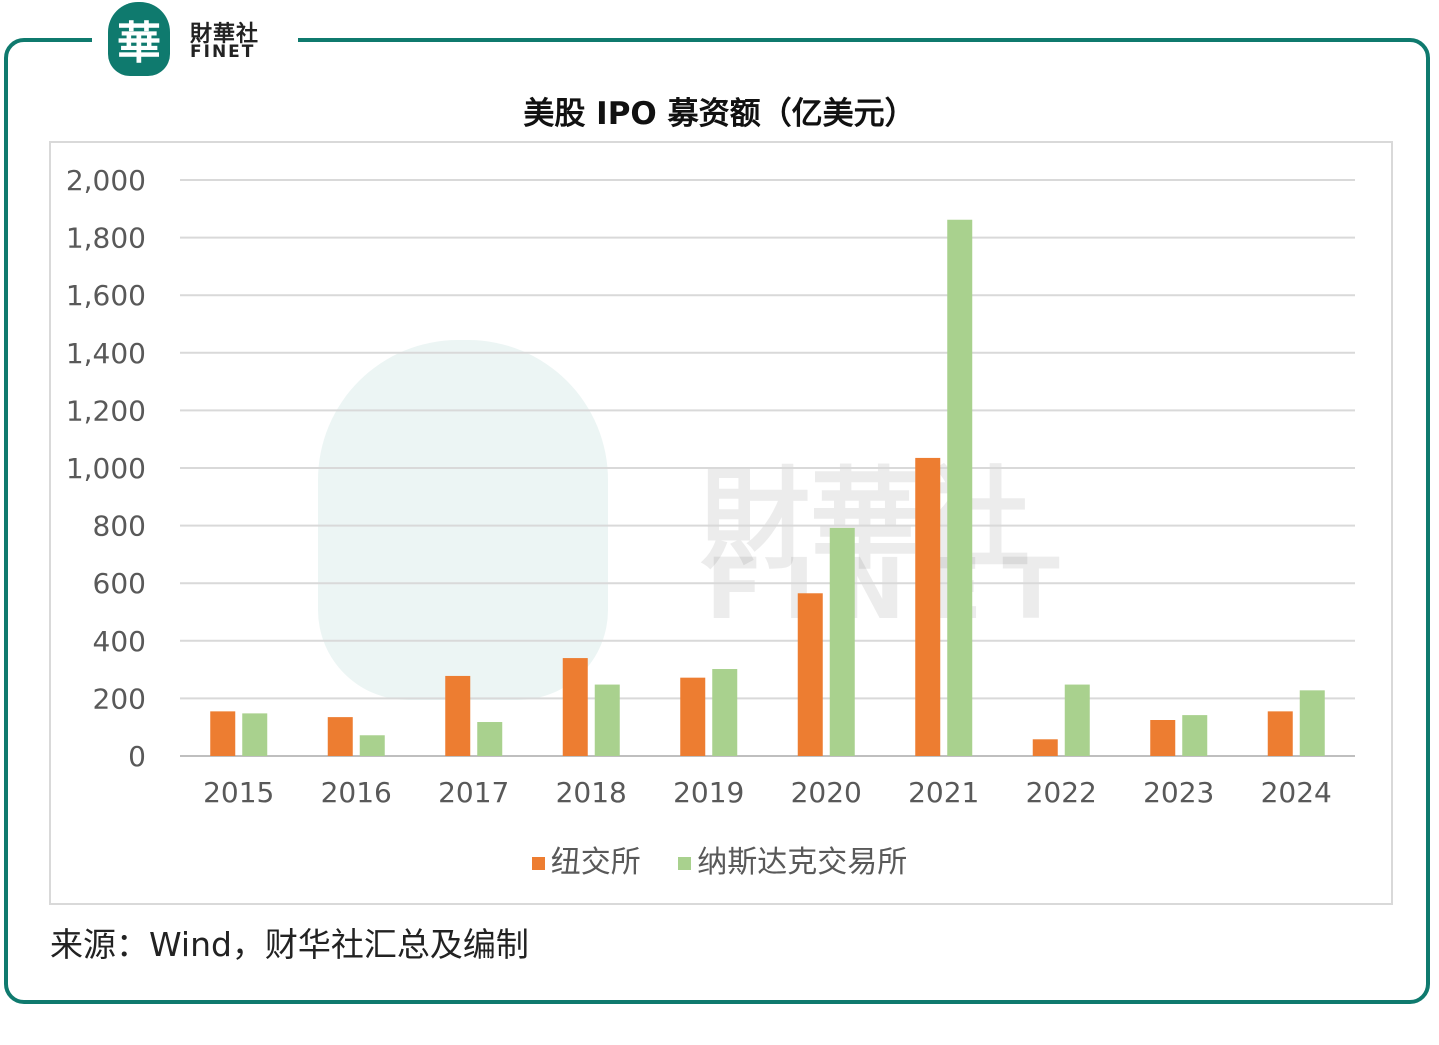  Describe the element at coordinates (865, 520) in the screenshot. I see `watermark-chinese: 財華社` at that location.